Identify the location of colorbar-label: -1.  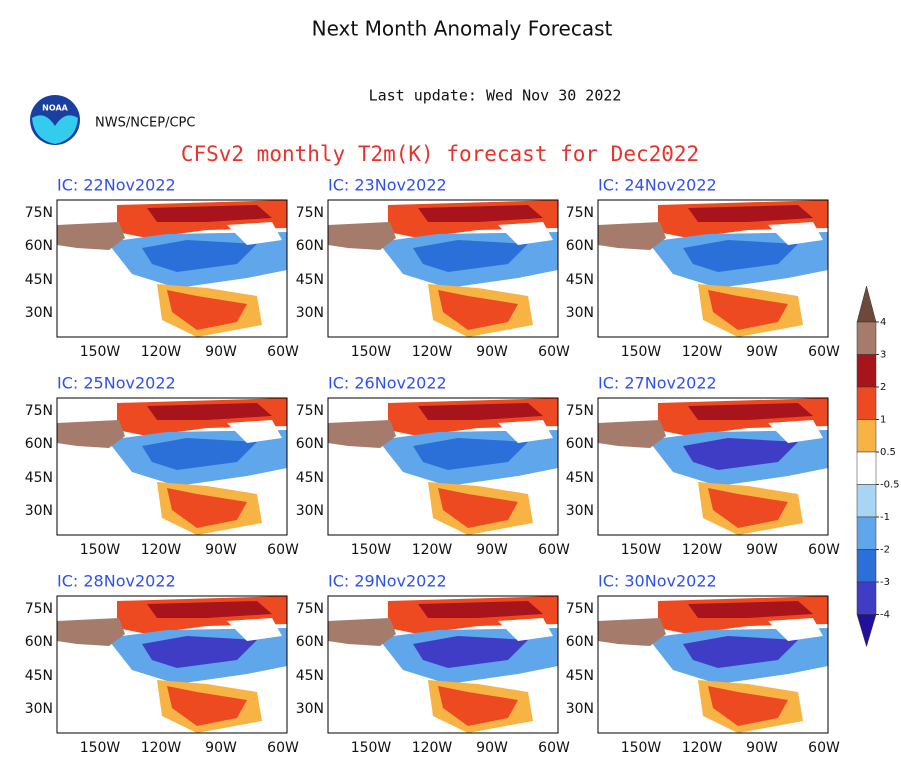
(885, 517).